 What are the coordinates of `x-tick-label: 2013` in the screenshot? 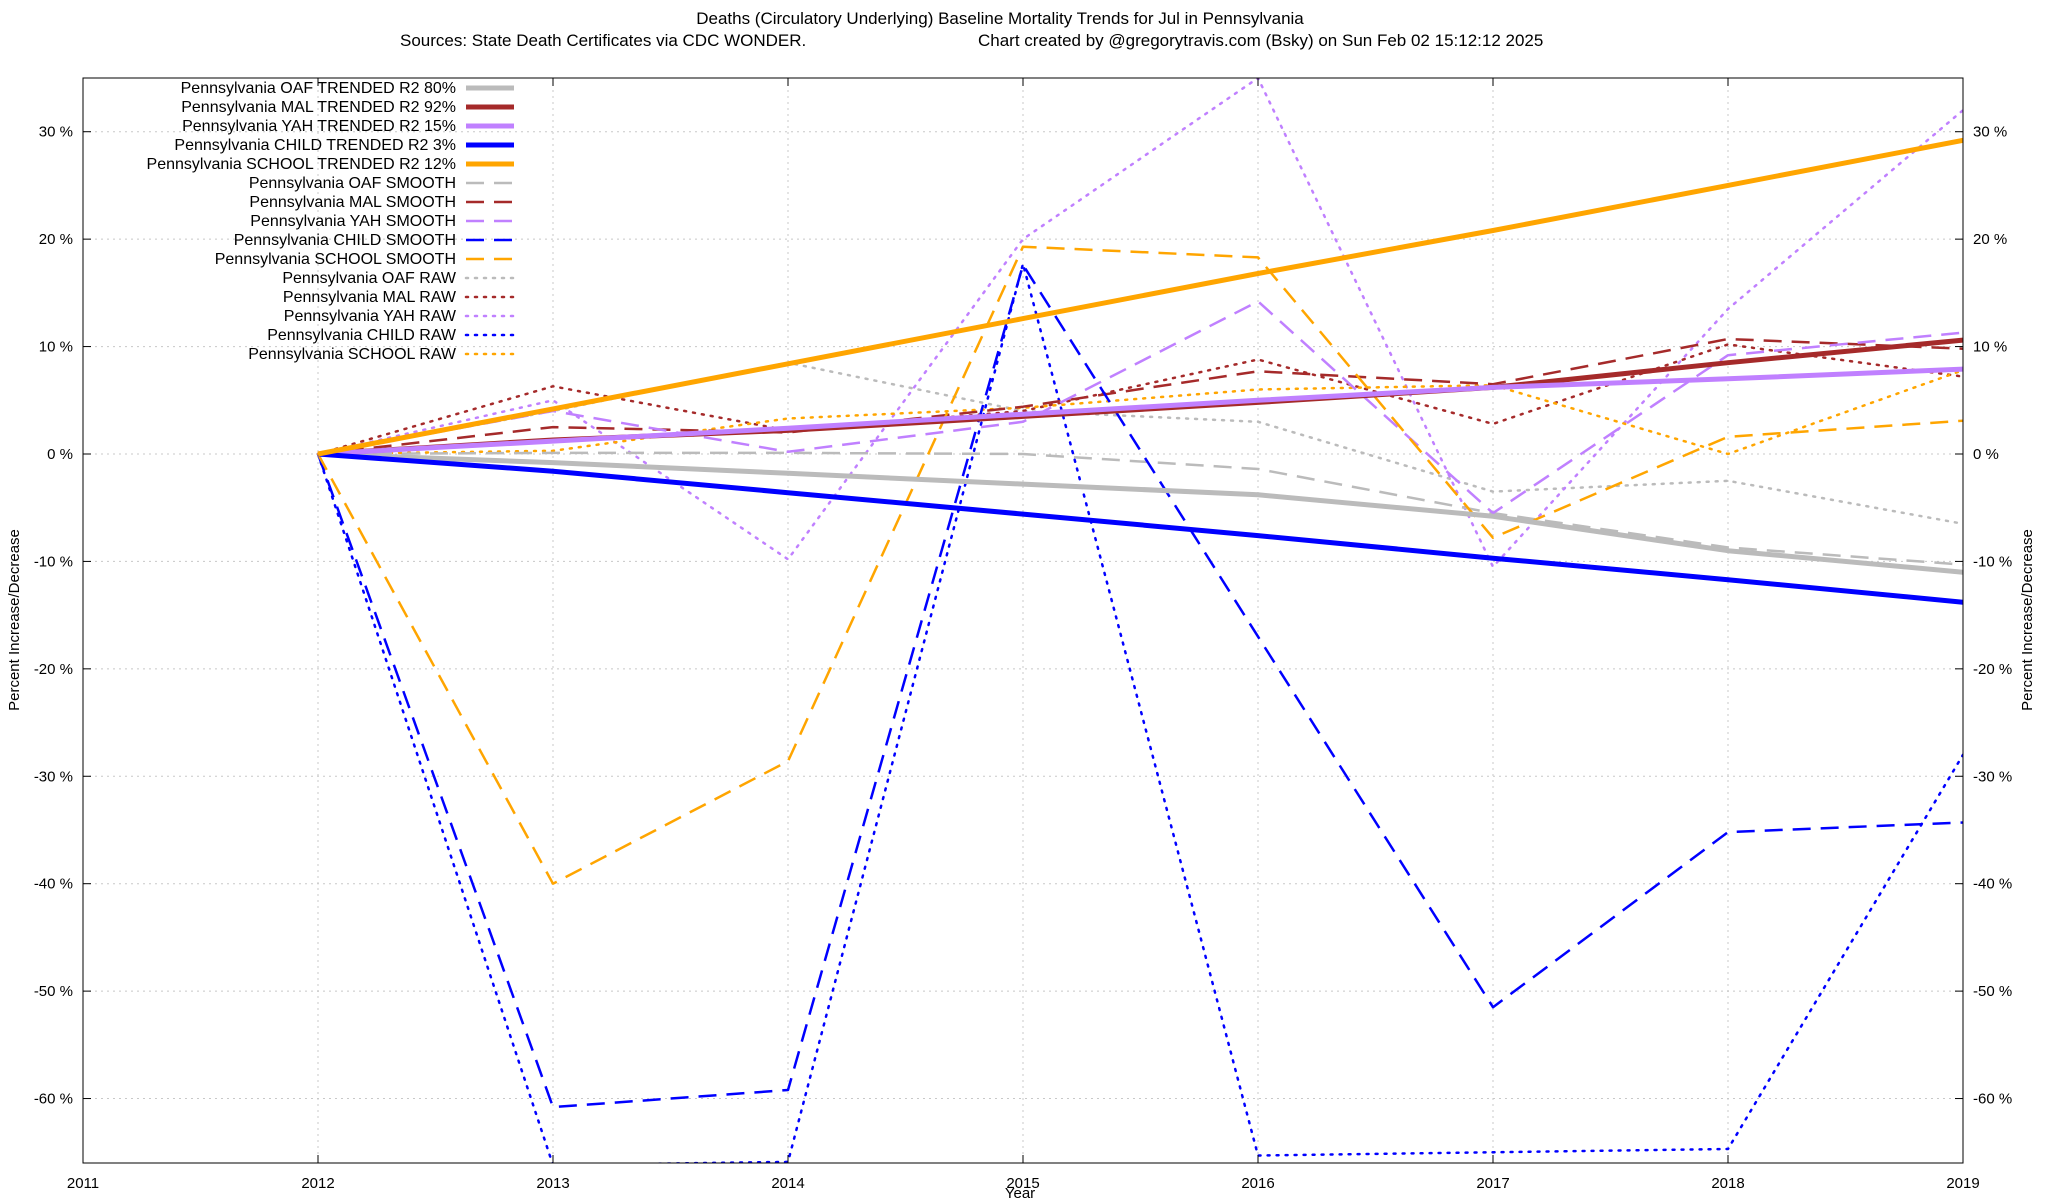 It's located at (552, 1183).